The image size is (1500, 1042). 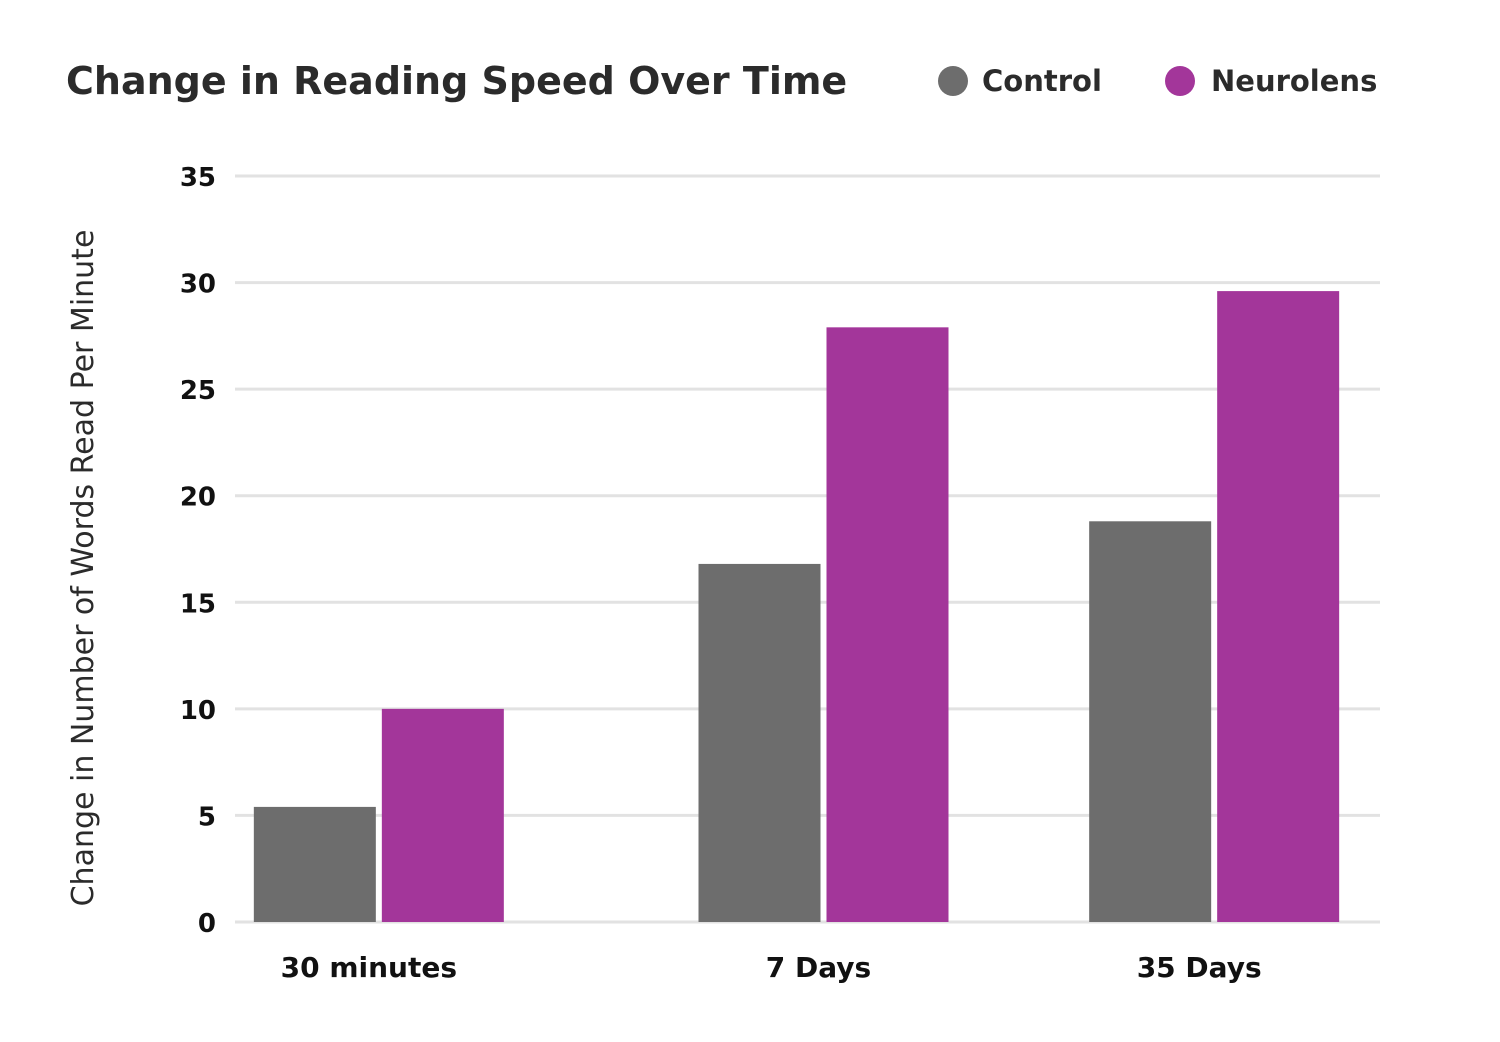 I want to click on y-tick-label: 30, so click(x=198, y=285).